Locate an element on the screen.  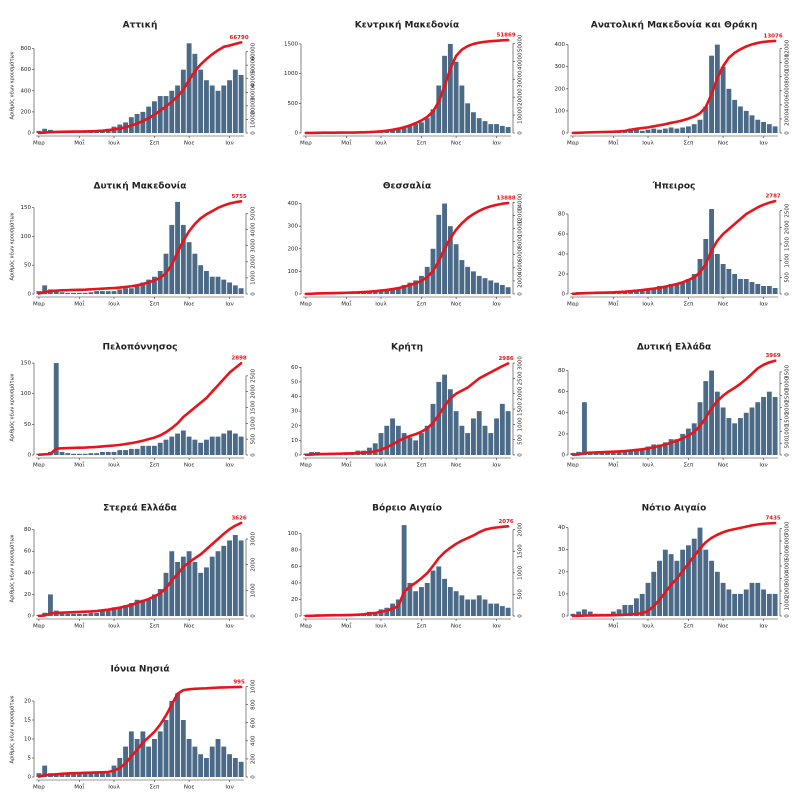
y-tick-label: 10 is located at coordinates (294, 441).